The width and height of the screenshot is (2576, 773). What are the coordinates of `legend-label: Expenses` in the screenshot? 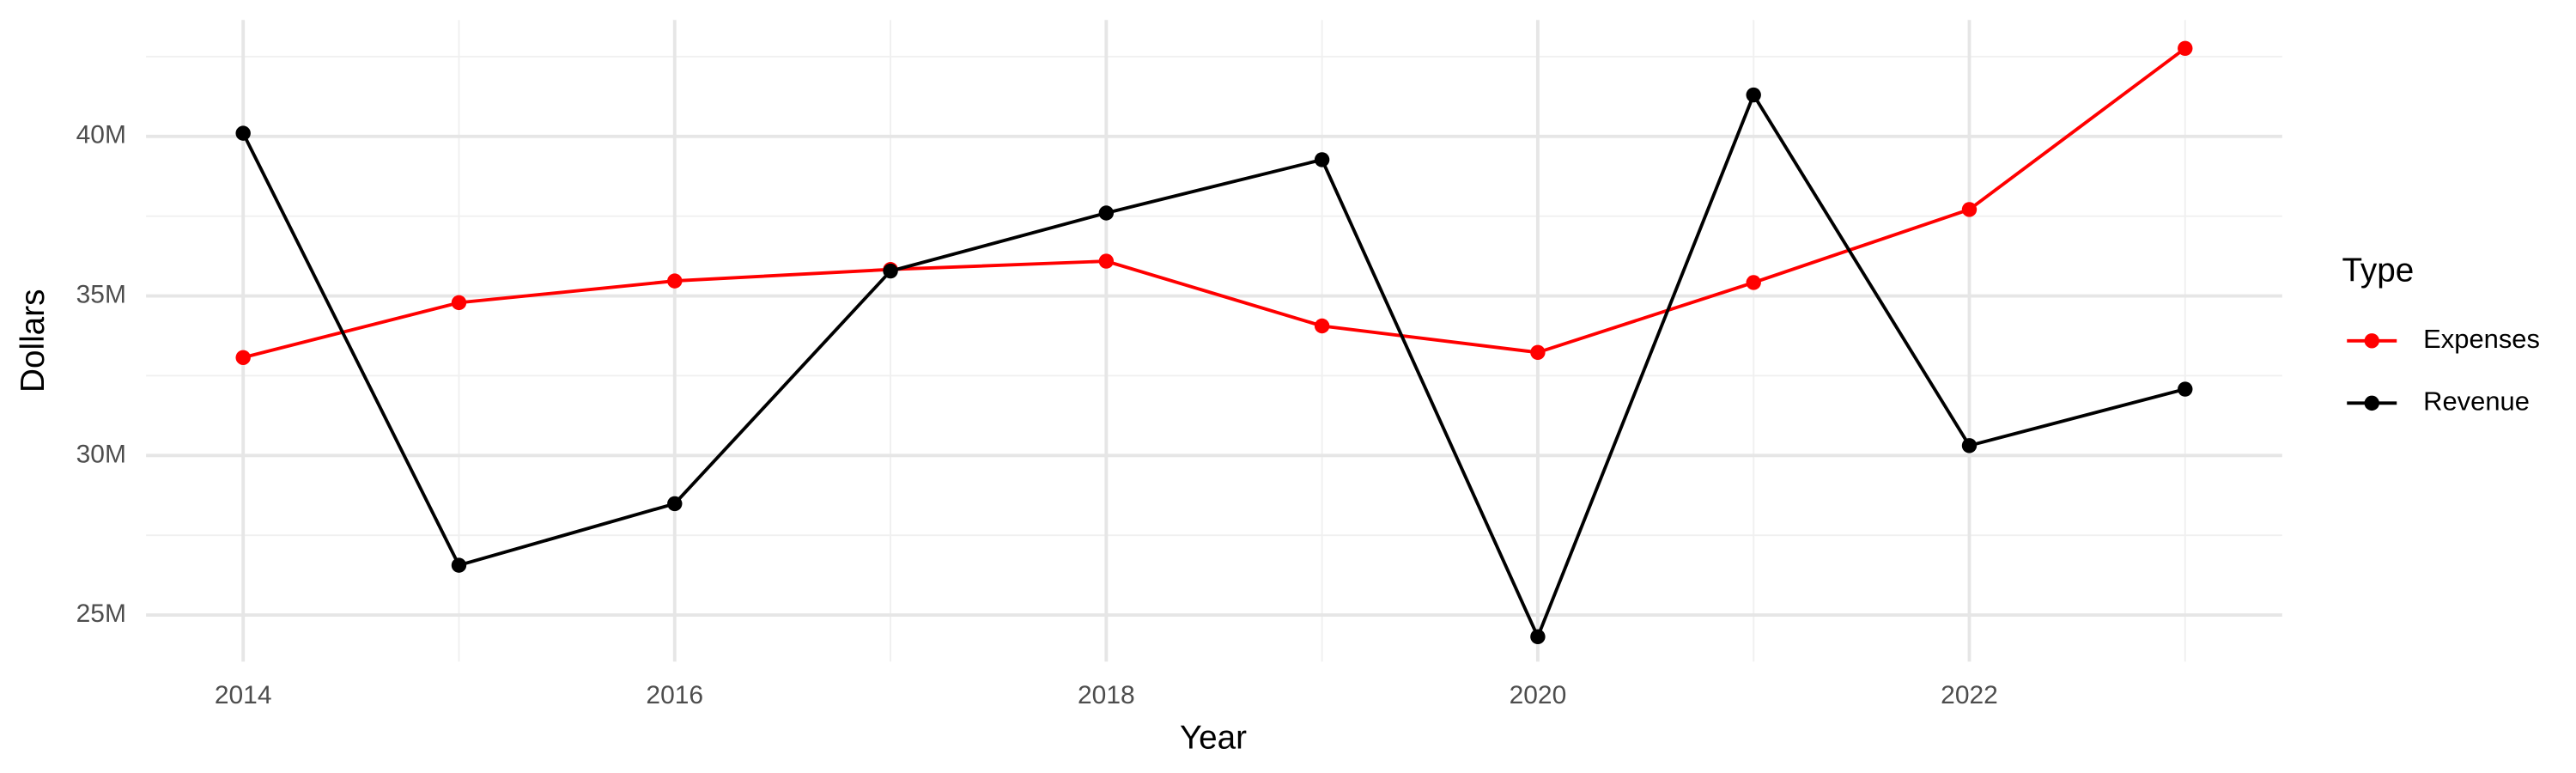 It's located at (2481, 339).